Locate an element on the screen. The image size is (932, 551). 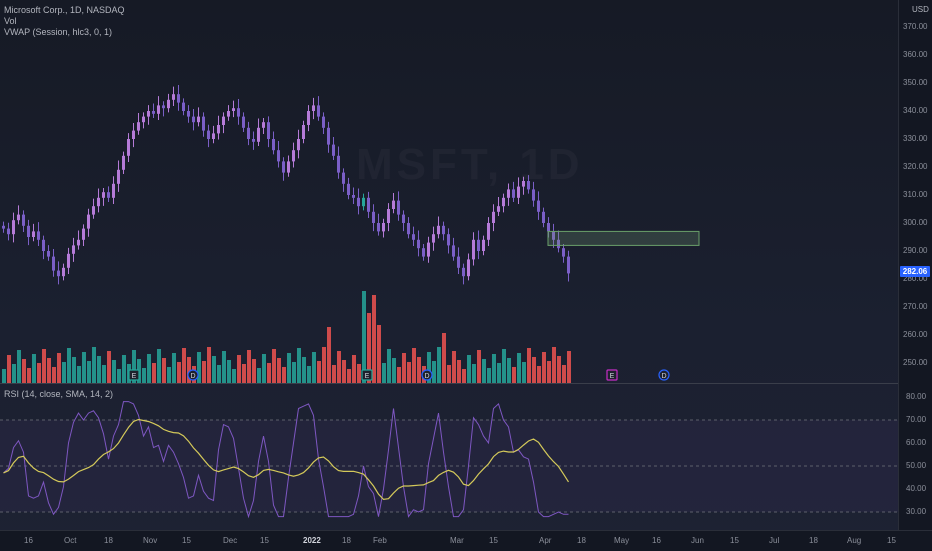
price-tick-label: 320.00 is located at coordinates (915, 166).